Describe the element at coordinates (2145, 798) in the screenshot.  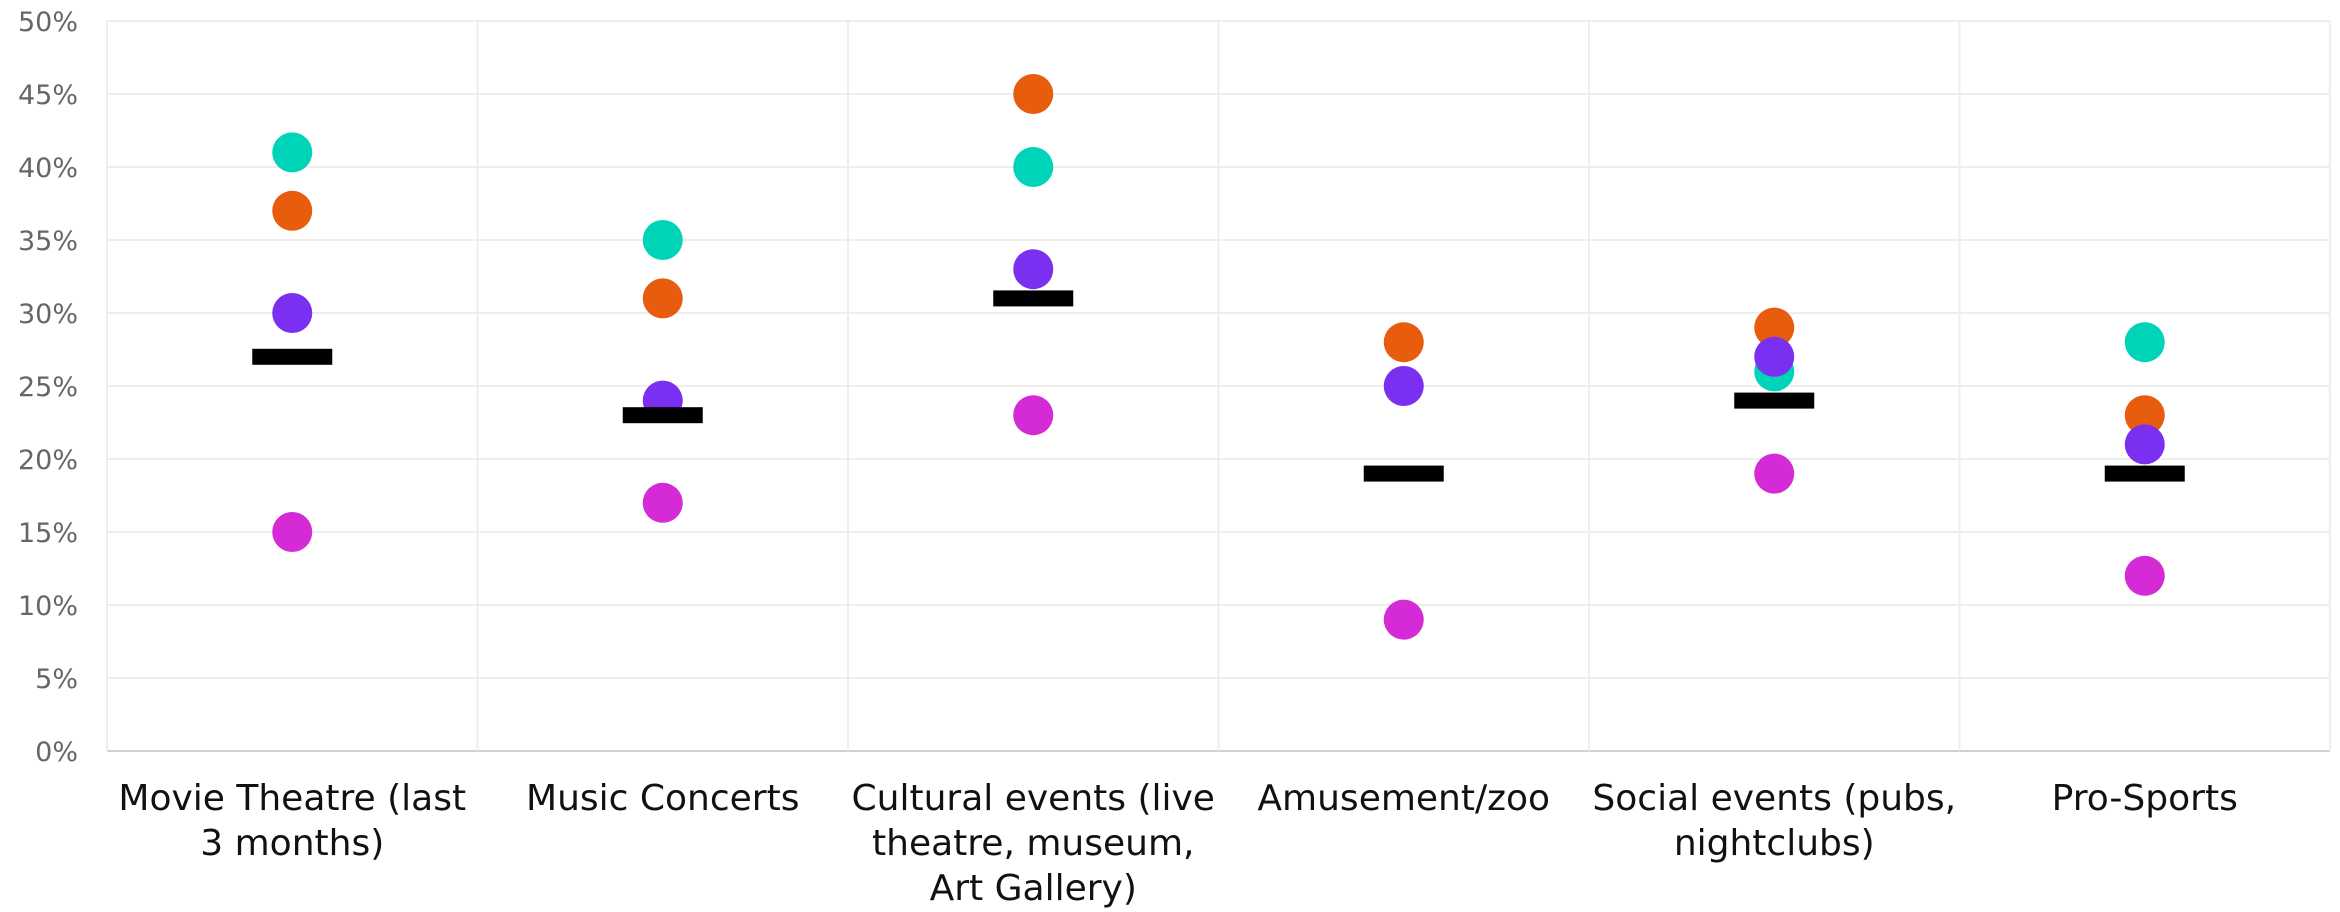
I see `x-category-label: Pro-Sports` at that location.